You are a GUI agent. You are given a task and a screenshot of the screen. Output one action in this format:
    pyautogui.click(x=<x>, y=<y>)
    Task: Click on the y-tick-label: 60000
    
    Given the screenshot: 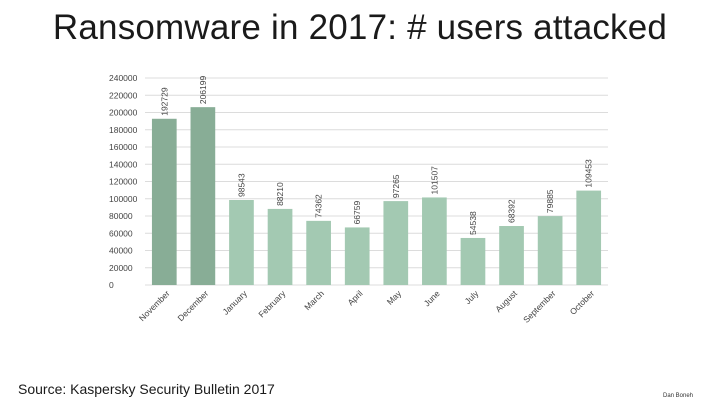 What is the action you would take?
    pyautogui.click(x=121, y=233)
    